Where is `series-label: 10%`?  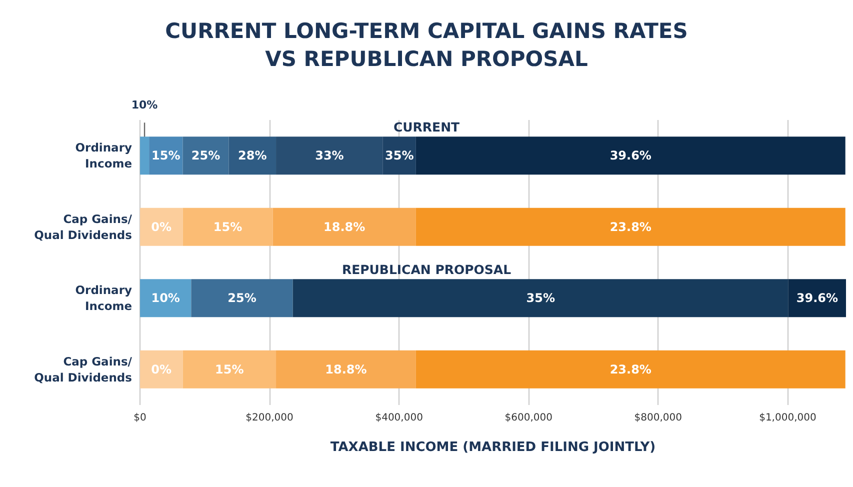
series-label: 10% is located at coordinates (165, 298).